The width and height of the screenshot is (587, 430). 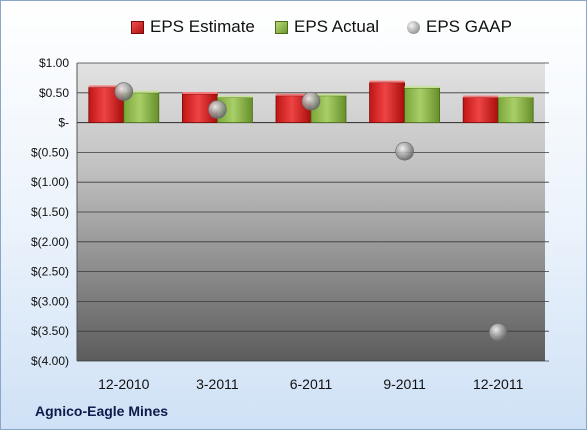 I want to click on legend-swatch-estimate, so click(x=137, y=27).